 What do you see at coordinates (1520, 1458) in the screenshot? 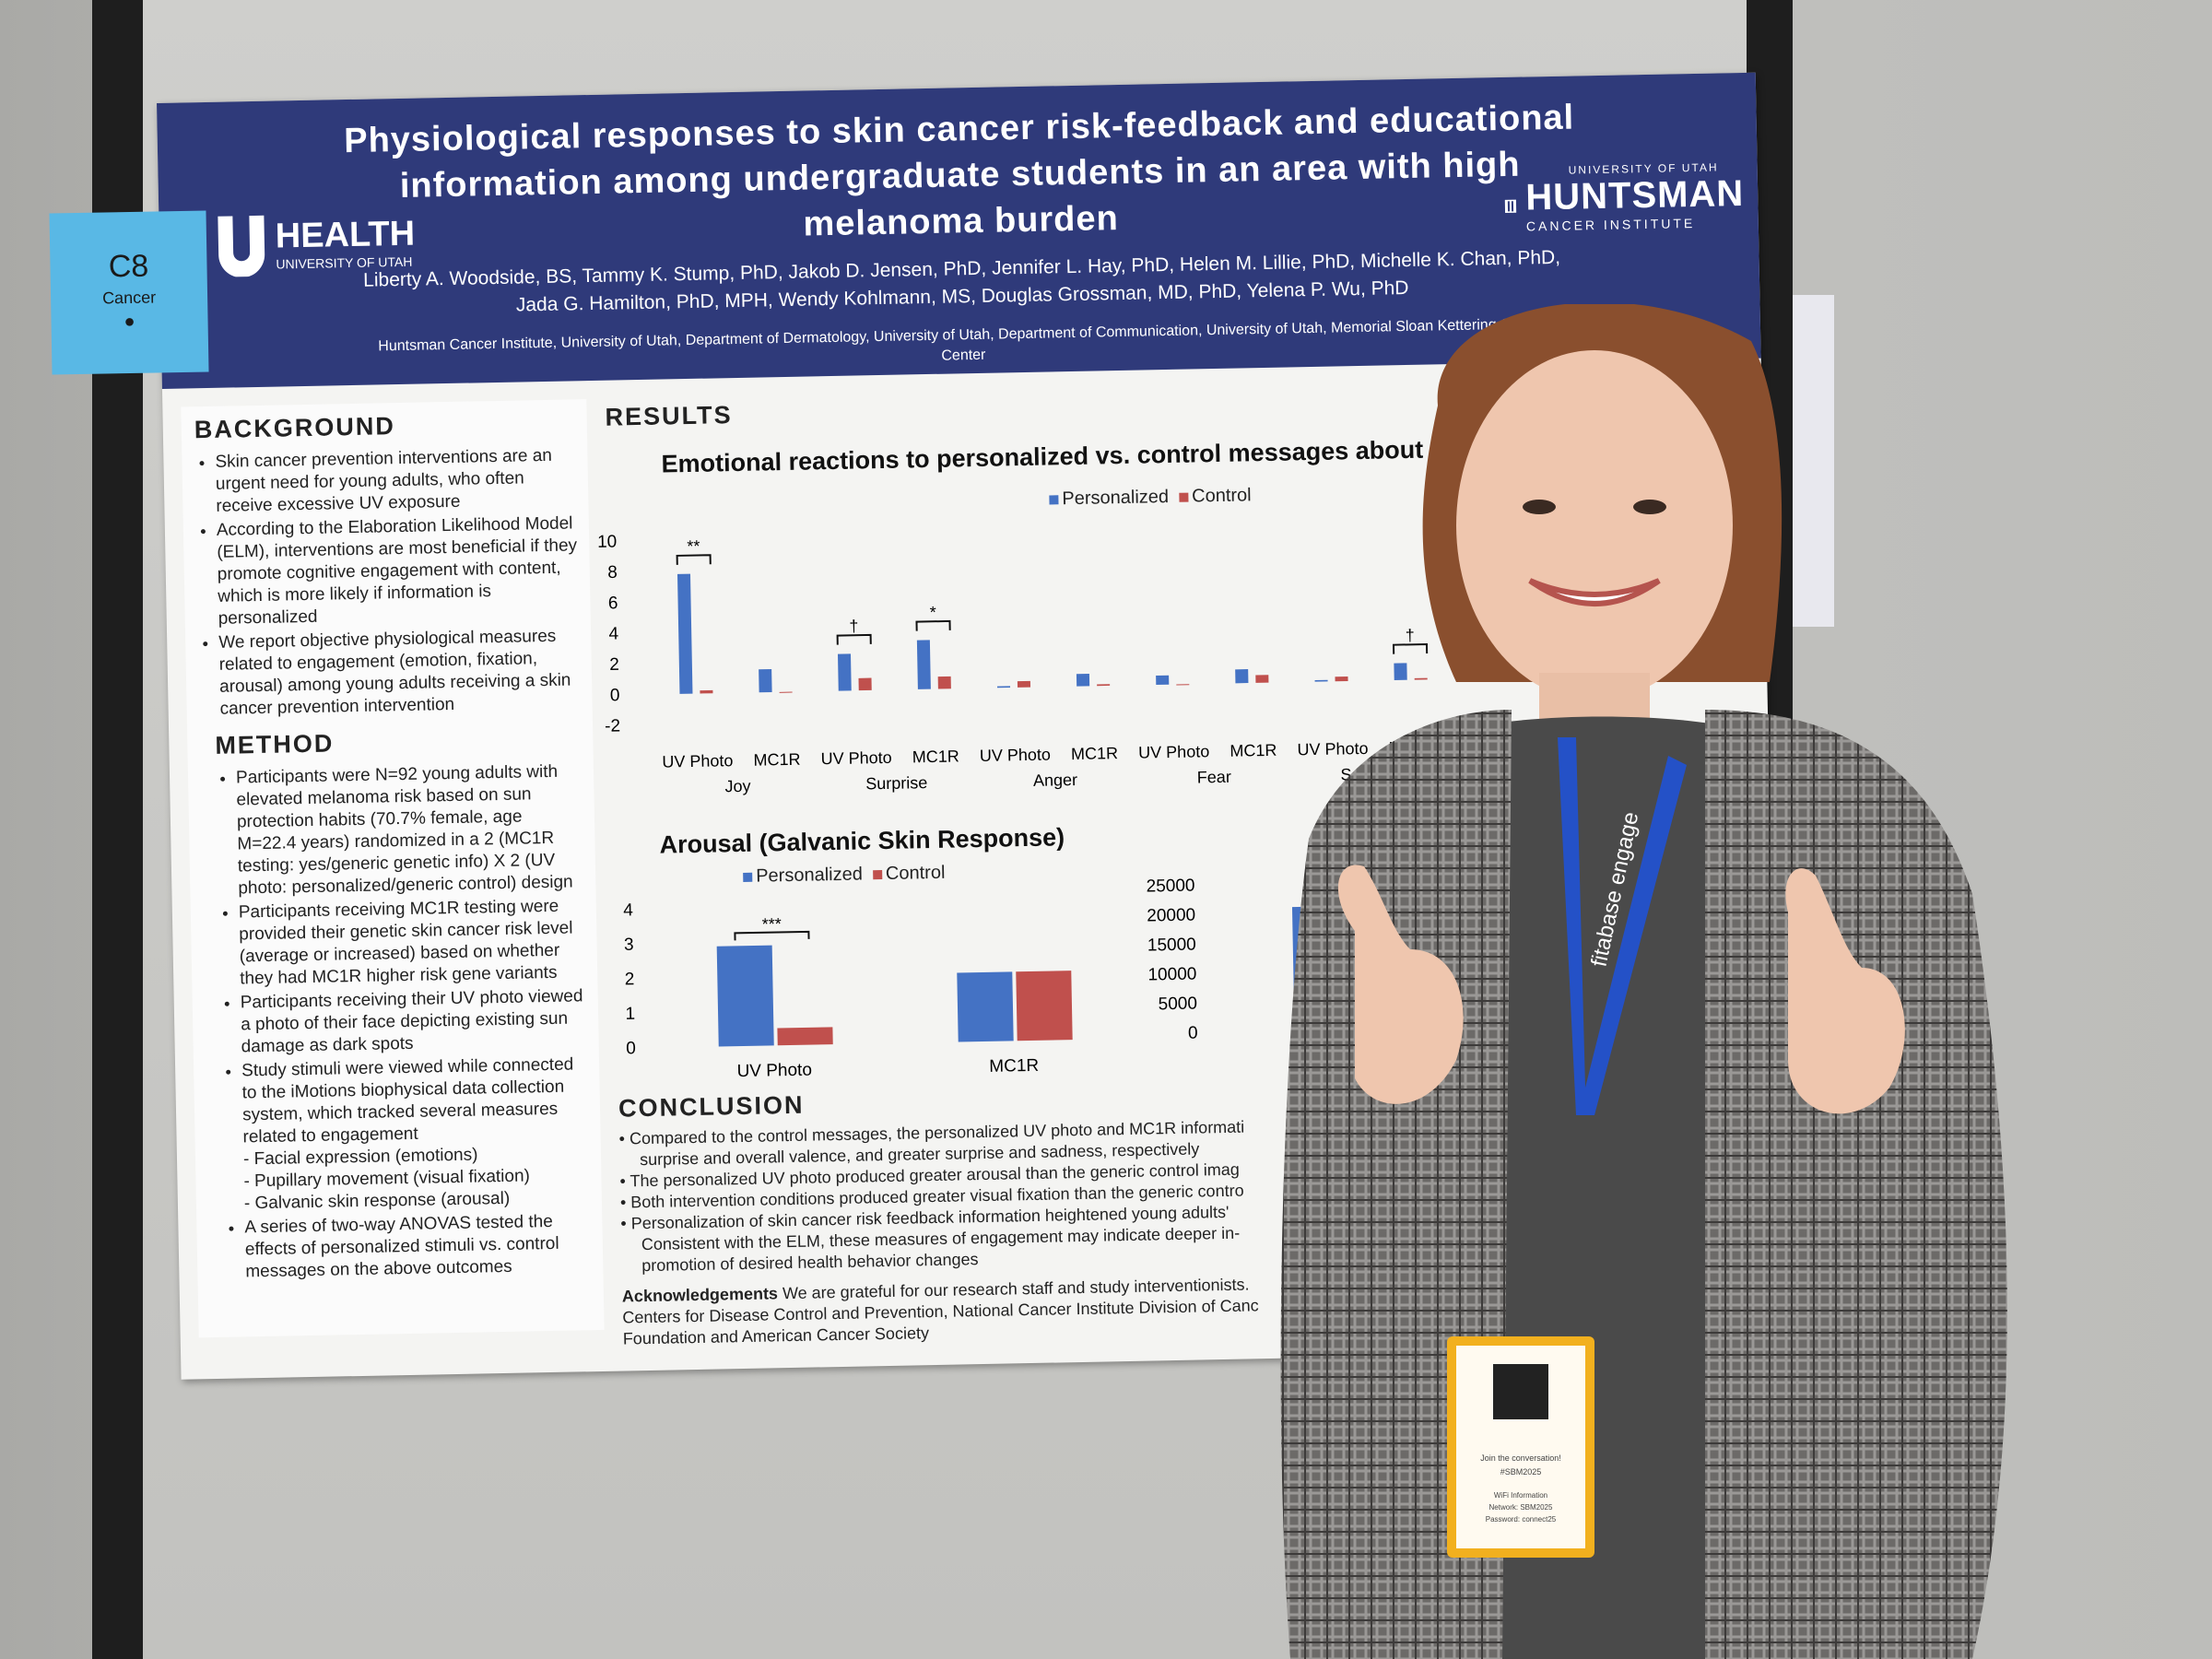
I see `badge-join-text: Join the conversation!` at bounding box center [1520, 1458].